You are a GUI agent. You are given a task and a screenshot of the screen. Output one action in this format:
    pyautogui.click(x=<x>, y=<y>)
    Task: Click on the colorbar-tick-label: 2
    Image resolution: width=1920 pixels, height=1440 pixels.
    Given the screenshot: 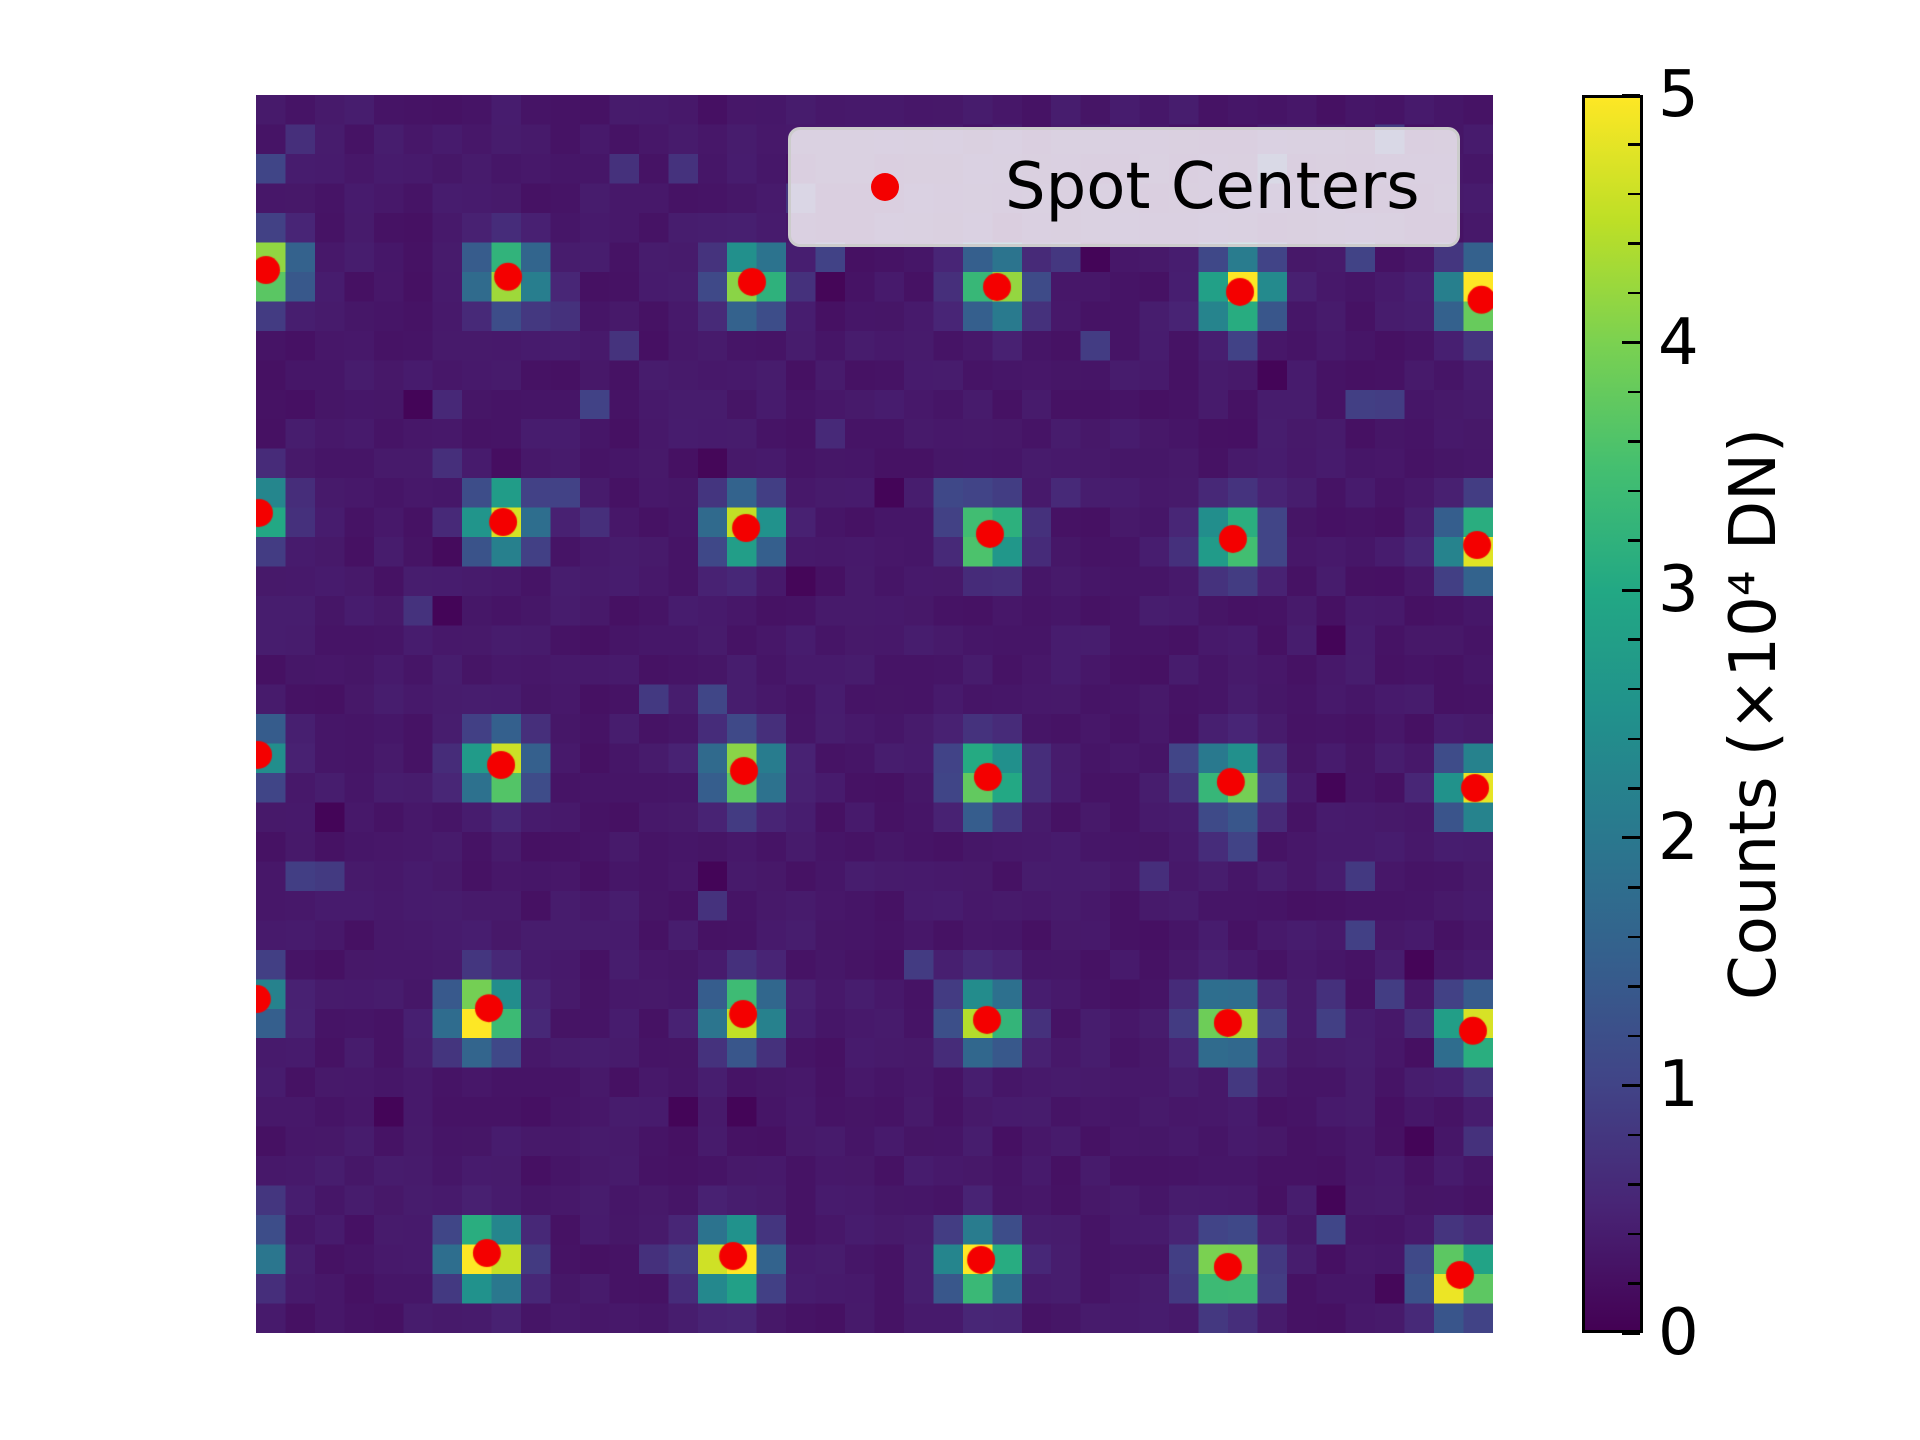 What is the action you would take?
    pyautogui.click(x=1678, y=837)
    